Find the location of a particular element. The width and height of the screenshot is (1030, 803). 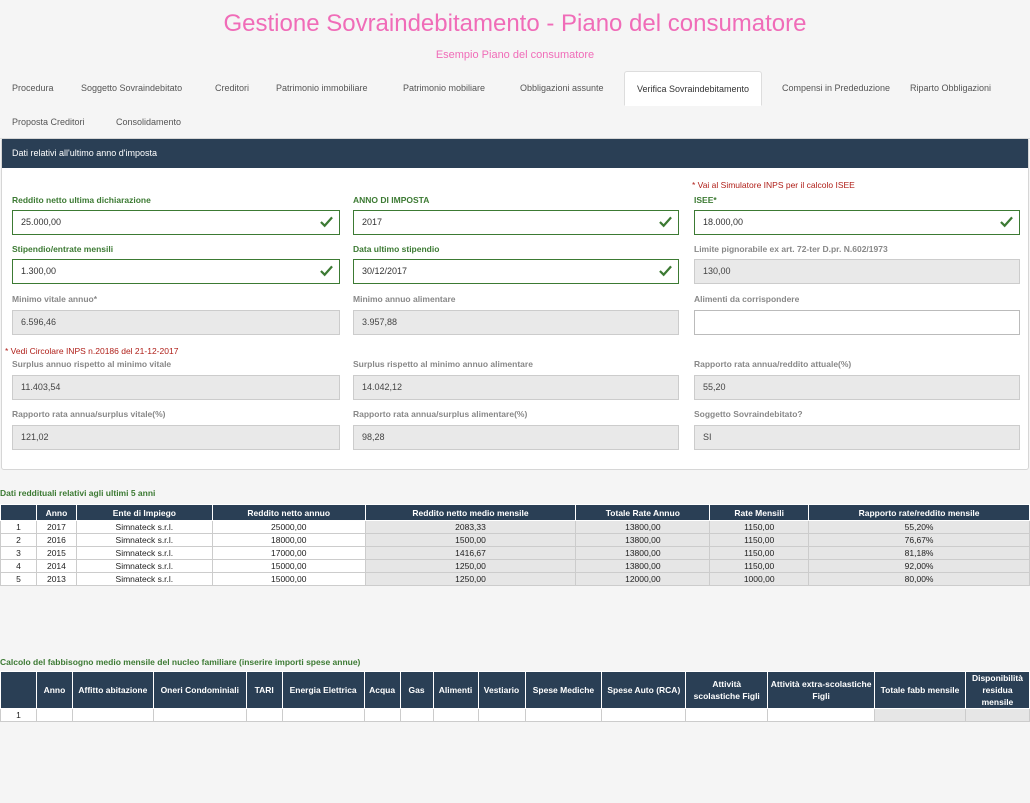

tab-proposta-creditori: Proposta Creditori is located at coordinates (48, 122).